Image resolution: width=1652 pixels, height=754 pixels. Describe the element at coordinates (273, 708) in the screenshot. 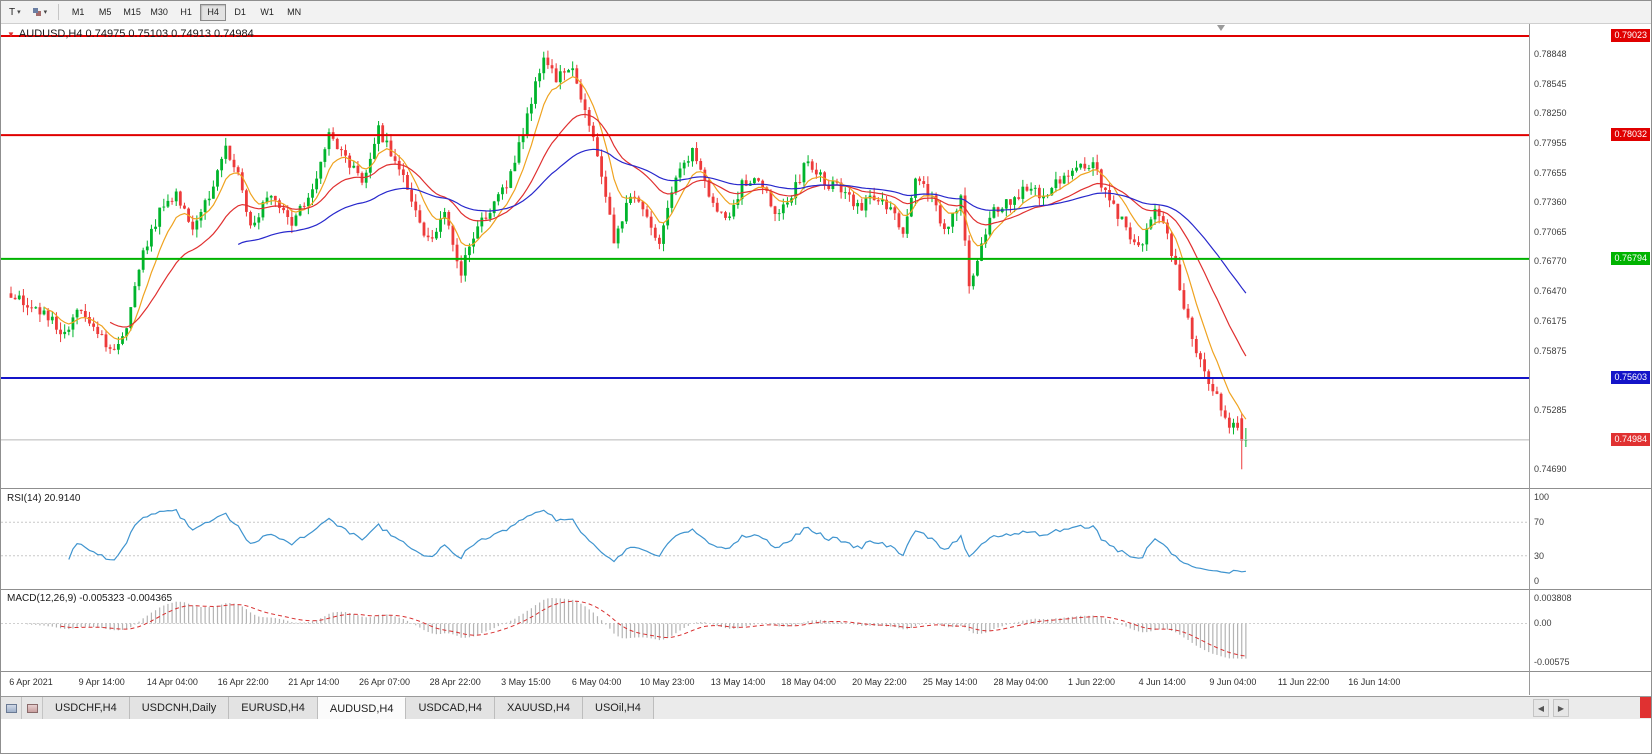

I see `tab-eurusd-h4: EURUSD,H4` at that location.